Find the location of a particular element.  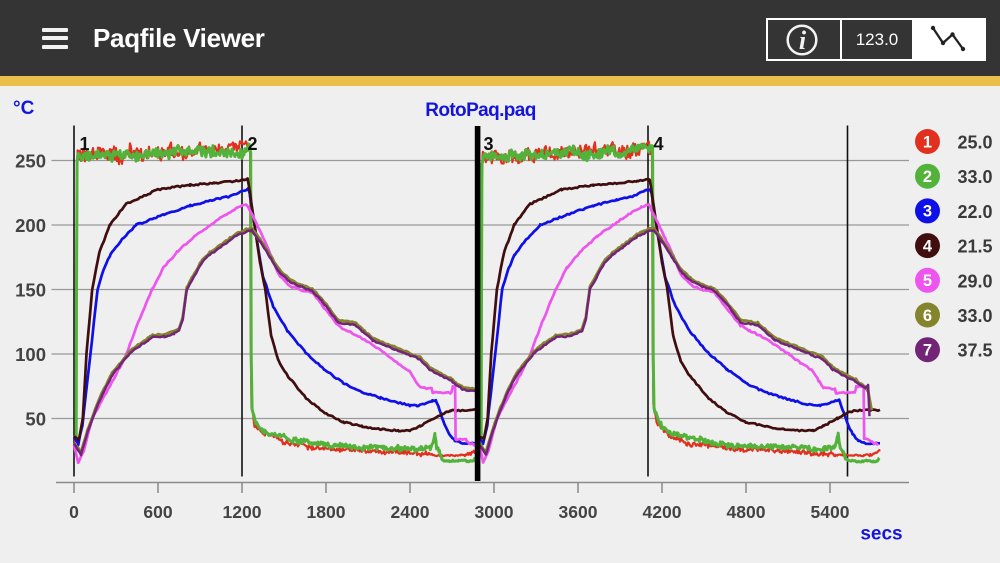

svg-text: 3600 is located at coordinates (578, 512).